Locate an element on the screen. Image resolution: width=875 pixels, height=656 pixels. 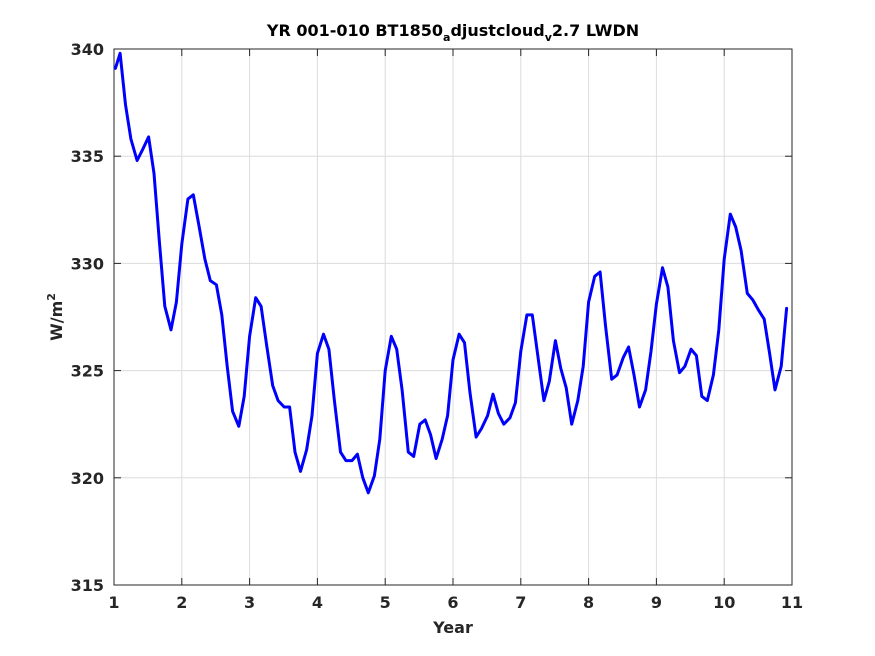
x-tick-label: 3 is located at coordinates (249, 602).